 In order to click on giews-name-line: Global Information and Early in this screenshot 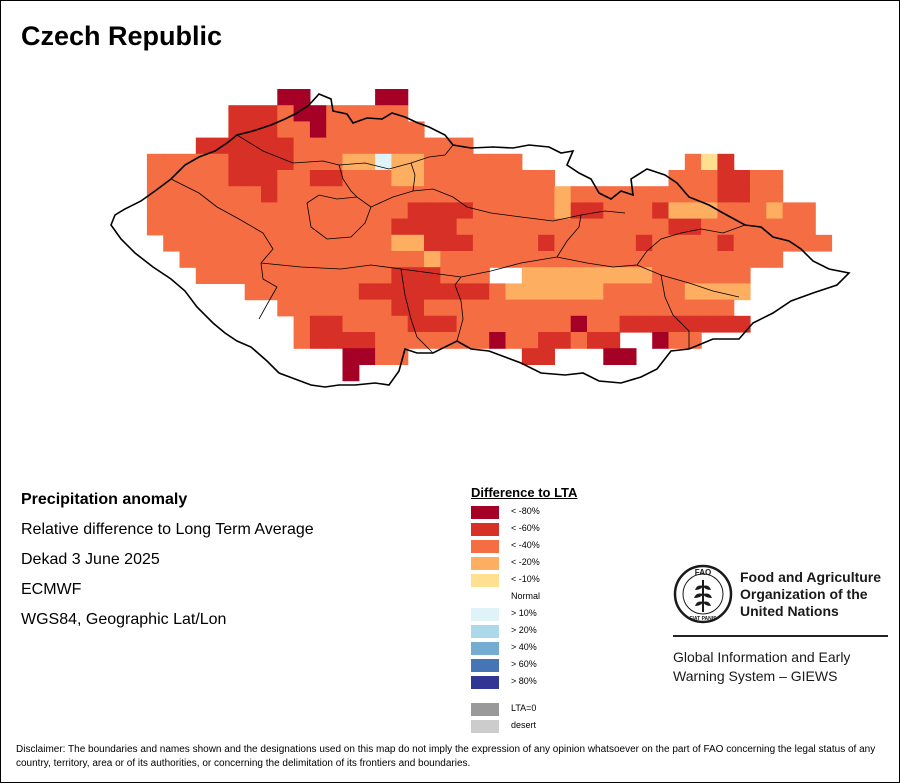, I will do `click(762, 657)`.